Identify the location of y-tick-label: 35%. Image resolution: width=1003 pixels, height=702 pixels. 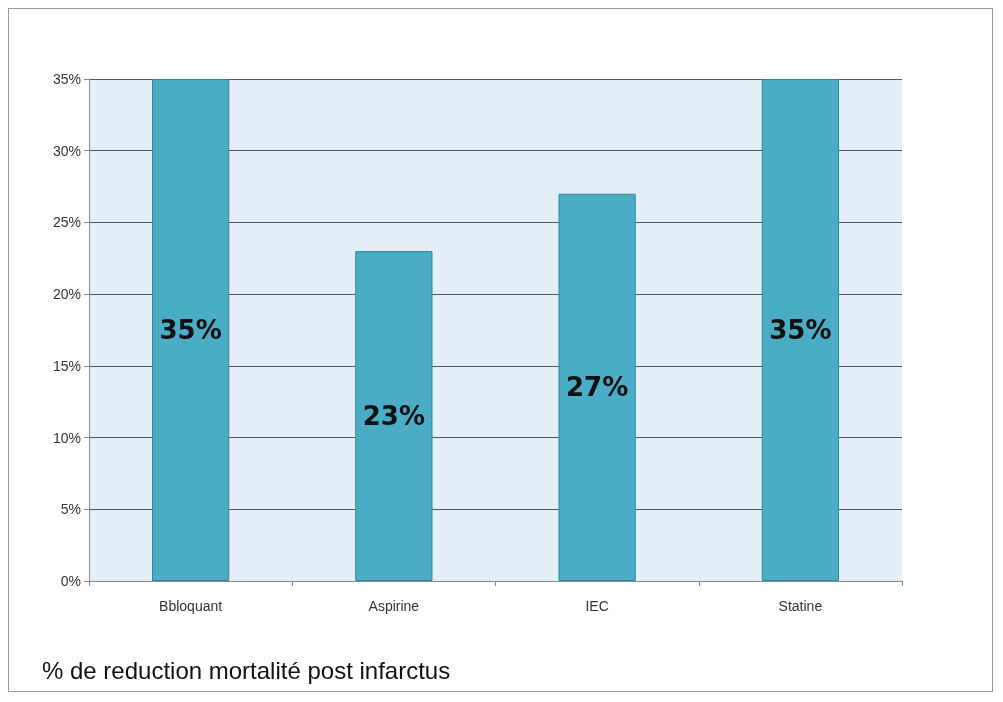
(66, 79).